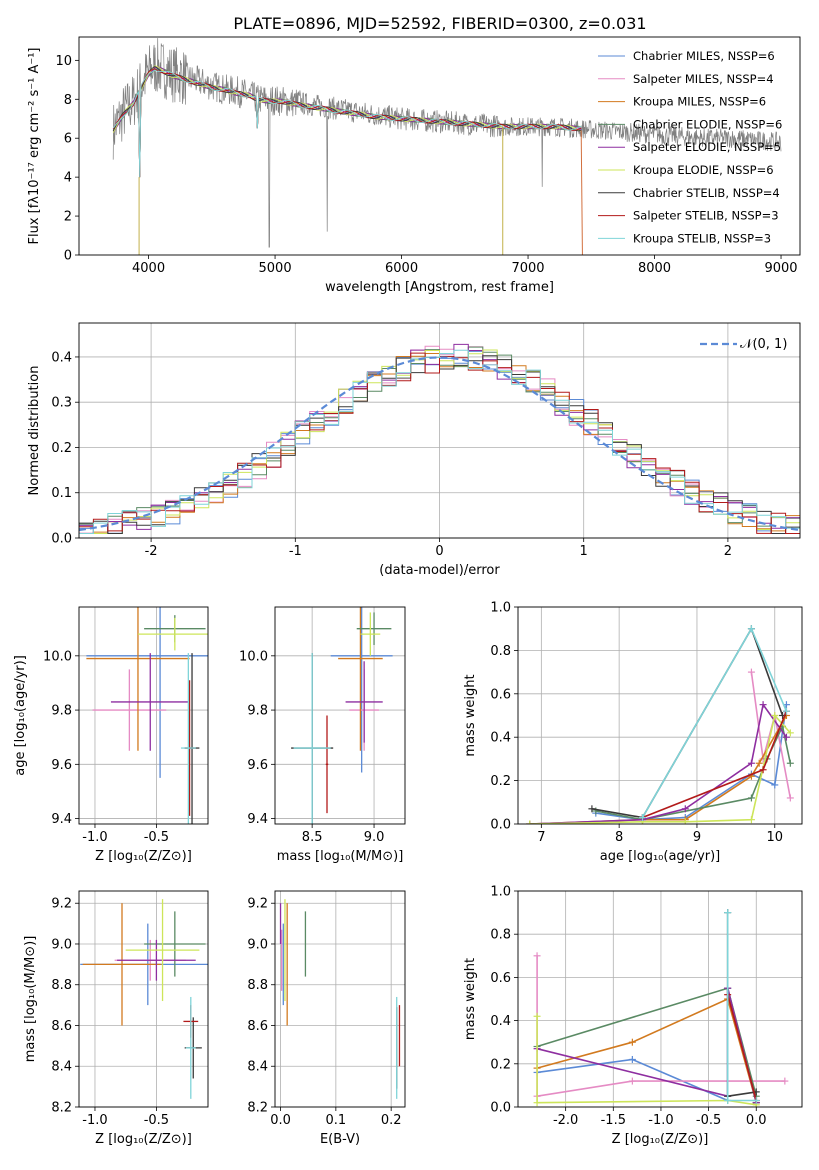  What do you see at coordinates (374, 837) in the screenshot?
I see `x-tick-label: 9.0` at bounding box center [374, 837].